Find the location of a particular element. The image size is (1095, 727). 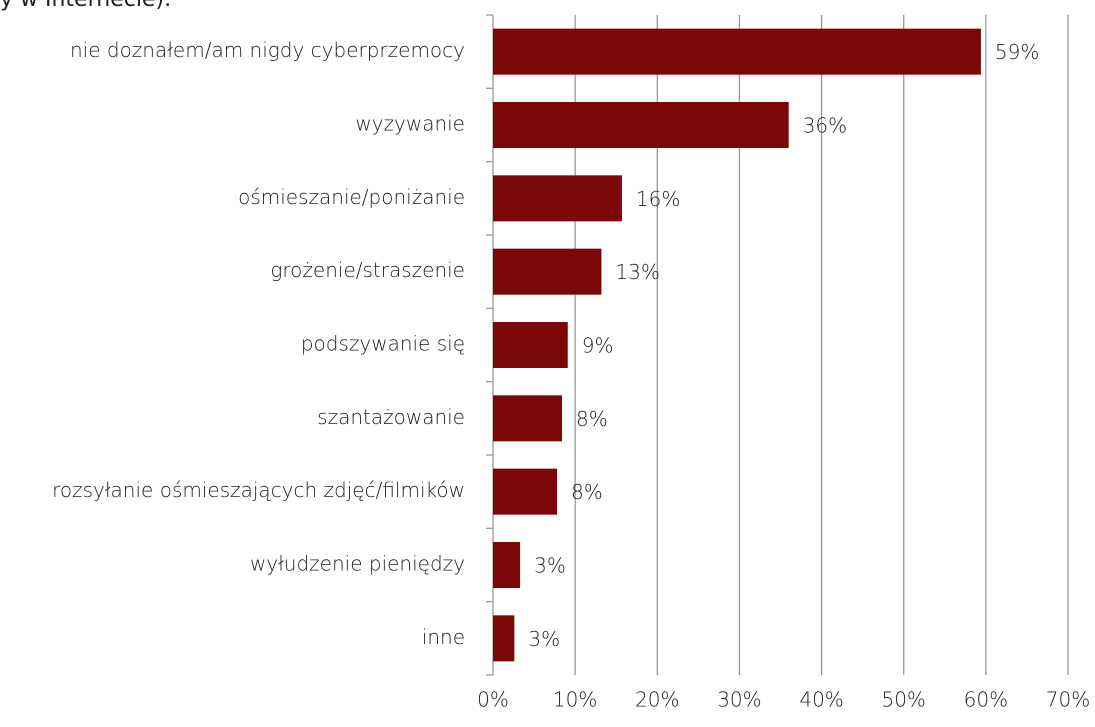

y-tick-label: wyzywanie is located at coordinates (410, 124).